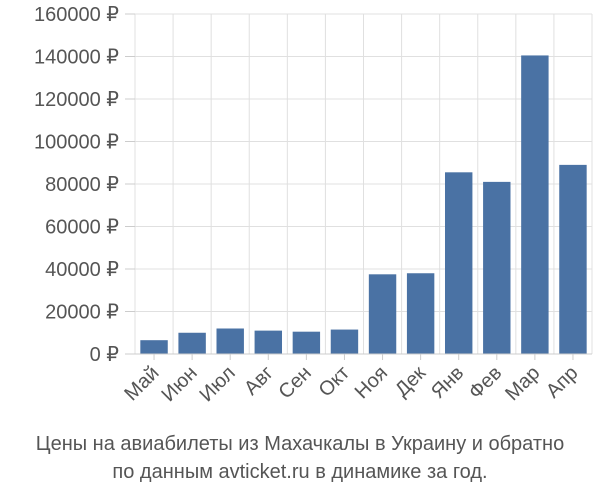 The image size is (600, 500). Describe the element at coordinates (180, 384) in the screenshot. I see `x-tick-label: Июн` at that location.